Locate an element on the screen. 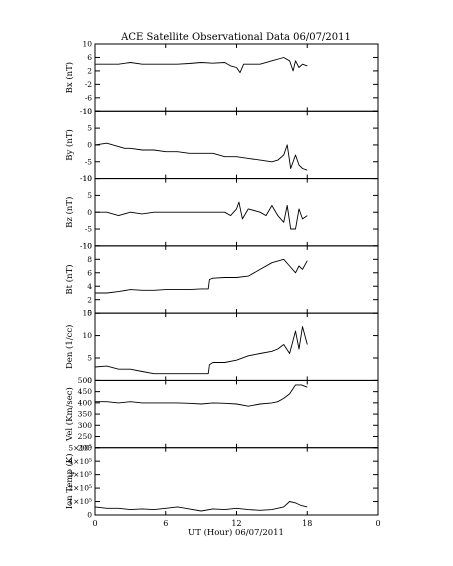  data-series-den is located at coordinates (201, 350).